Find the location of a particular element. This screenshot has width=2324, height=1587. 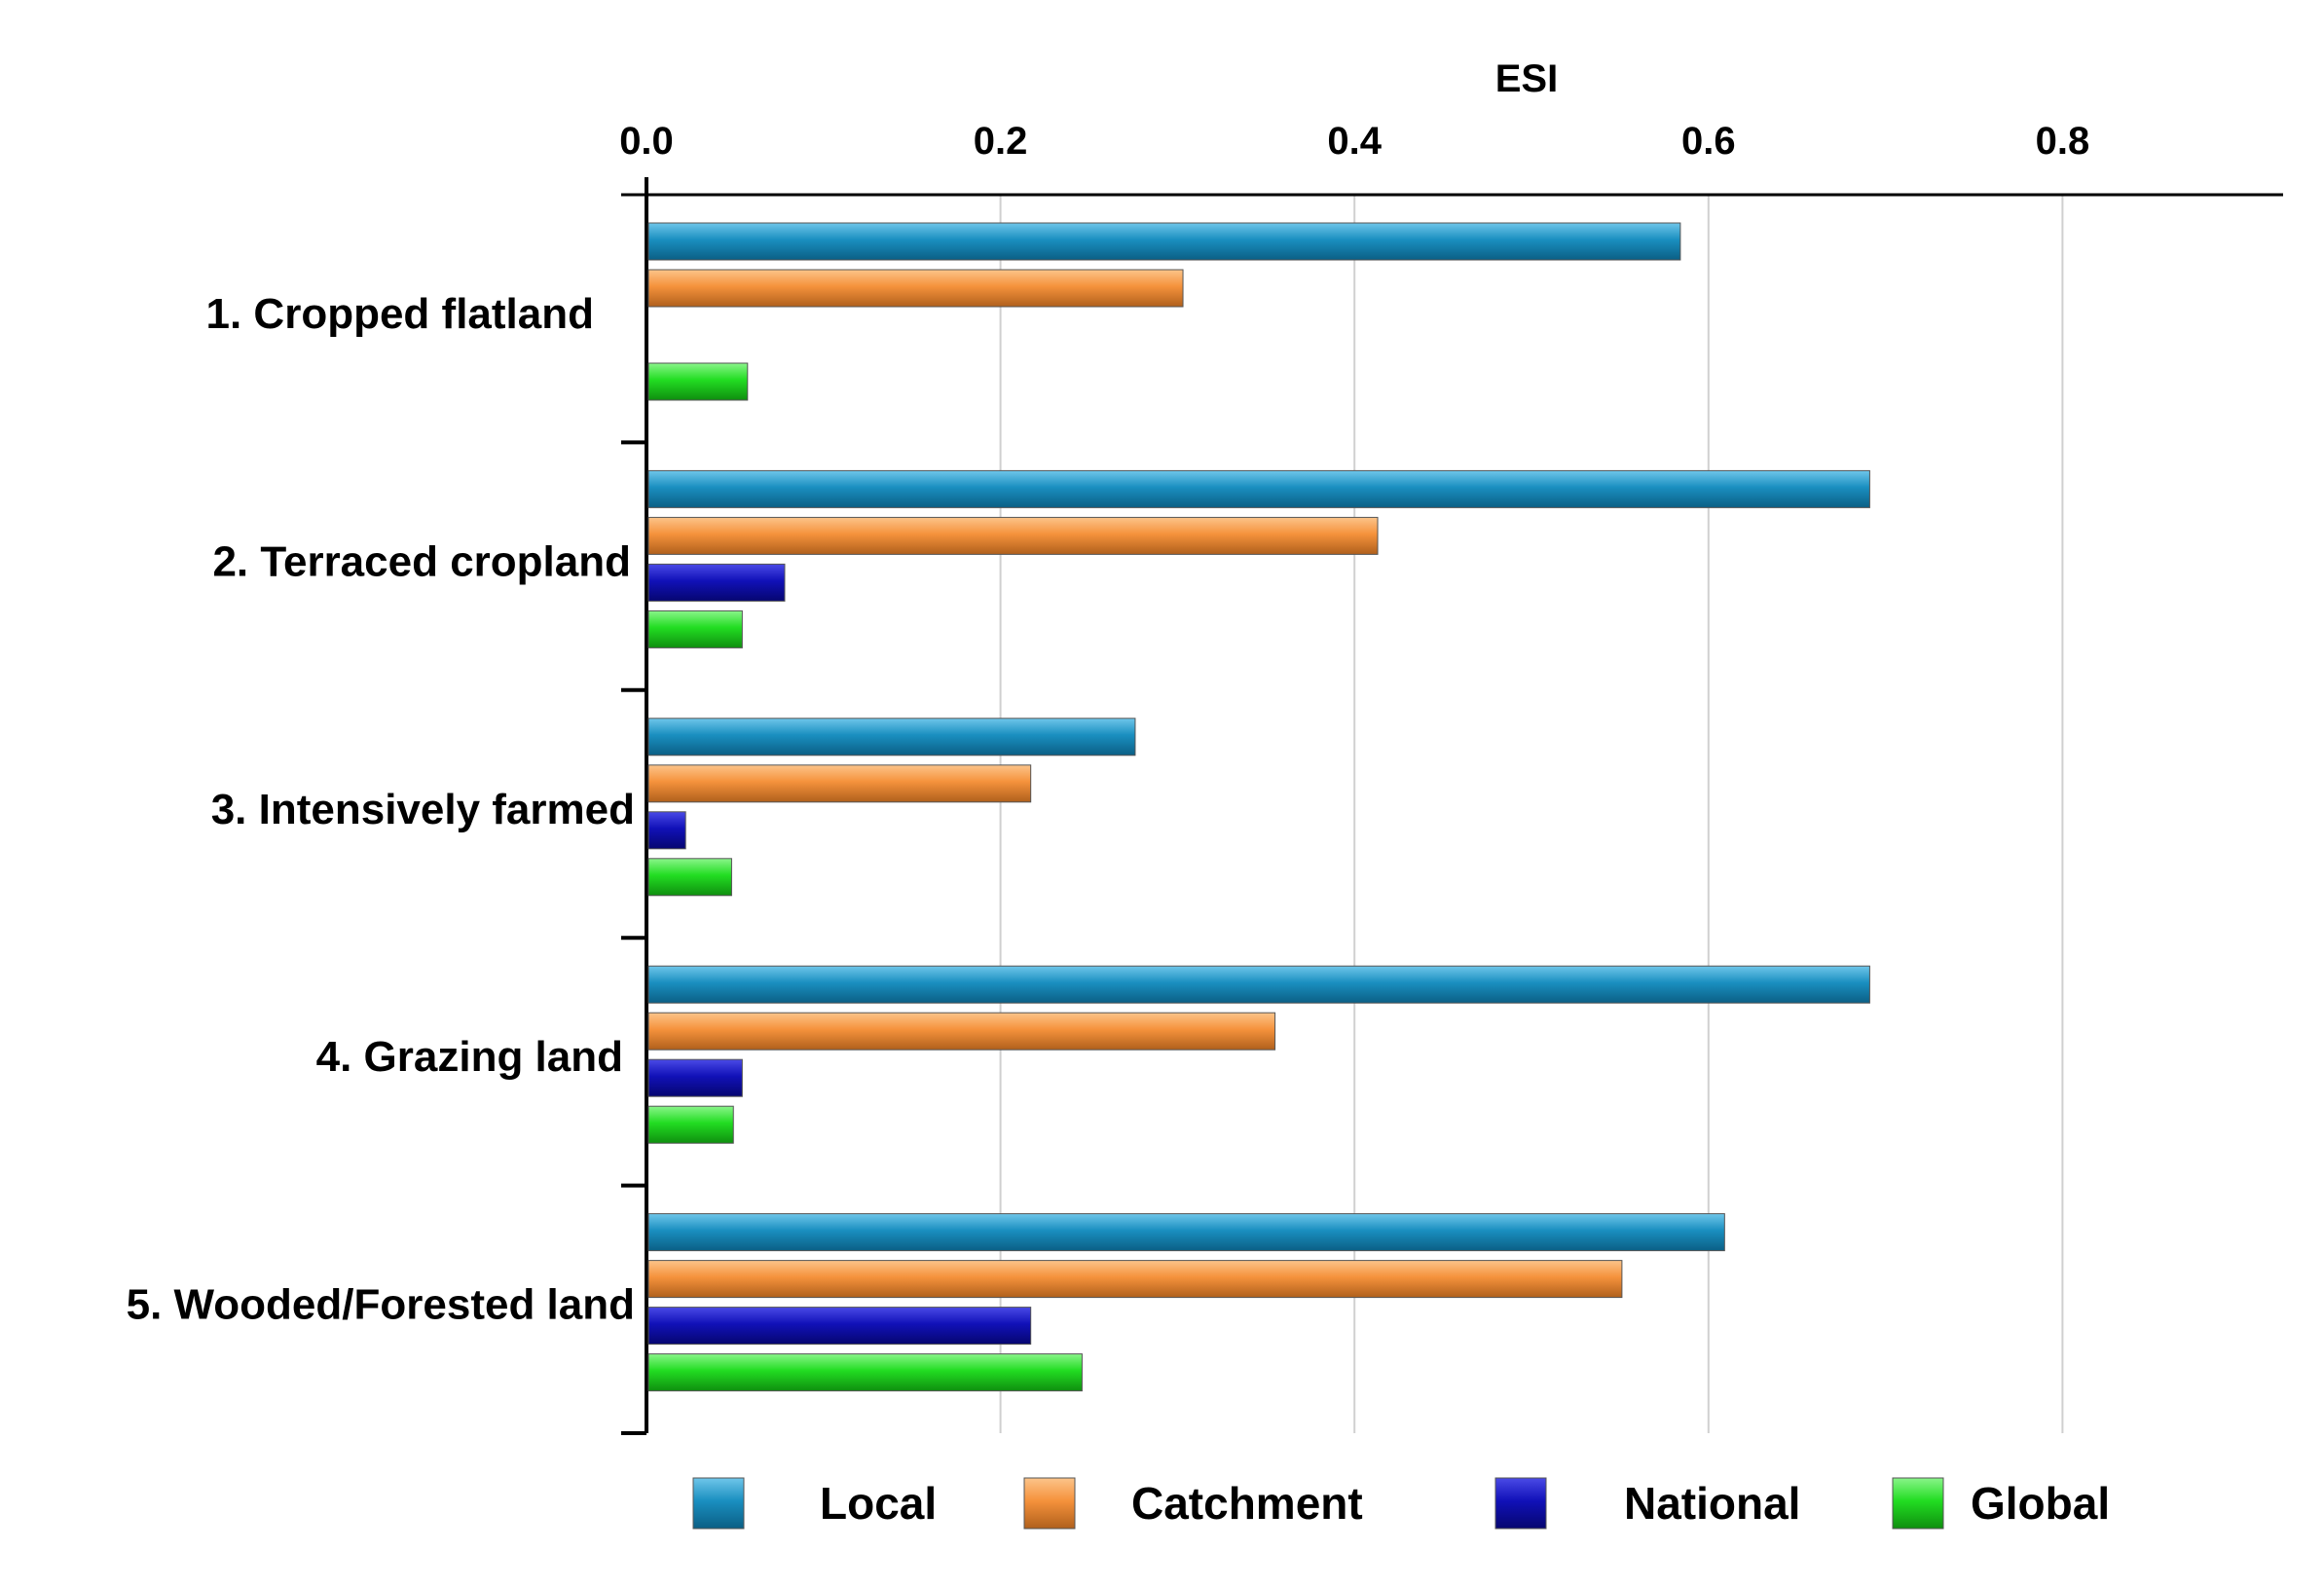

legend-label-local: Local is located at coordinates (878, 1504).